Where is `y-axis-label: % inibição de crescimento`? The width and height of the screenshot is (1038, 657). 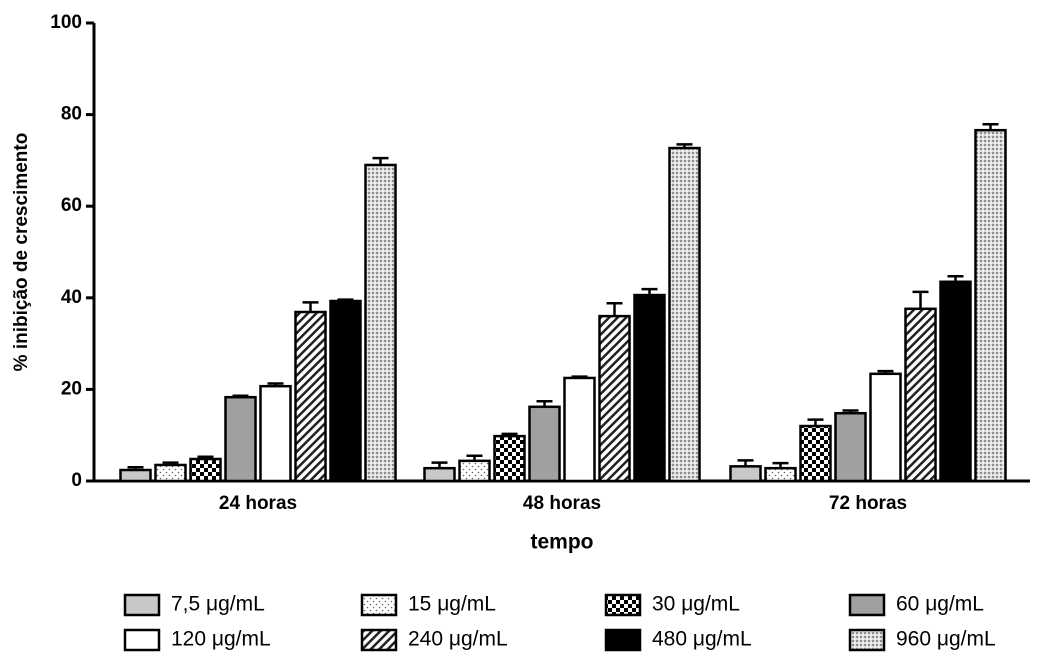 y-axis-label: % inibição de crescimento is located at coordinates (21, 252).